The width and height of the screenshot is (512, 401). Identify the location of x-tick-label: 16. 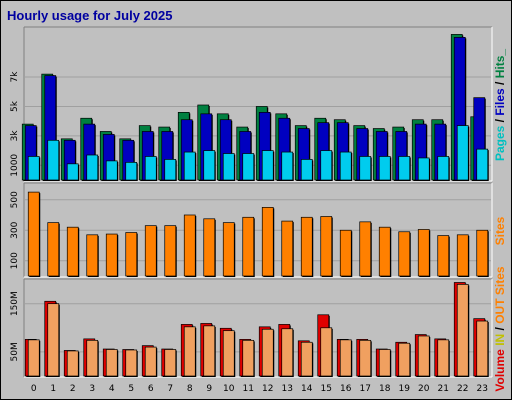
(346, 389).